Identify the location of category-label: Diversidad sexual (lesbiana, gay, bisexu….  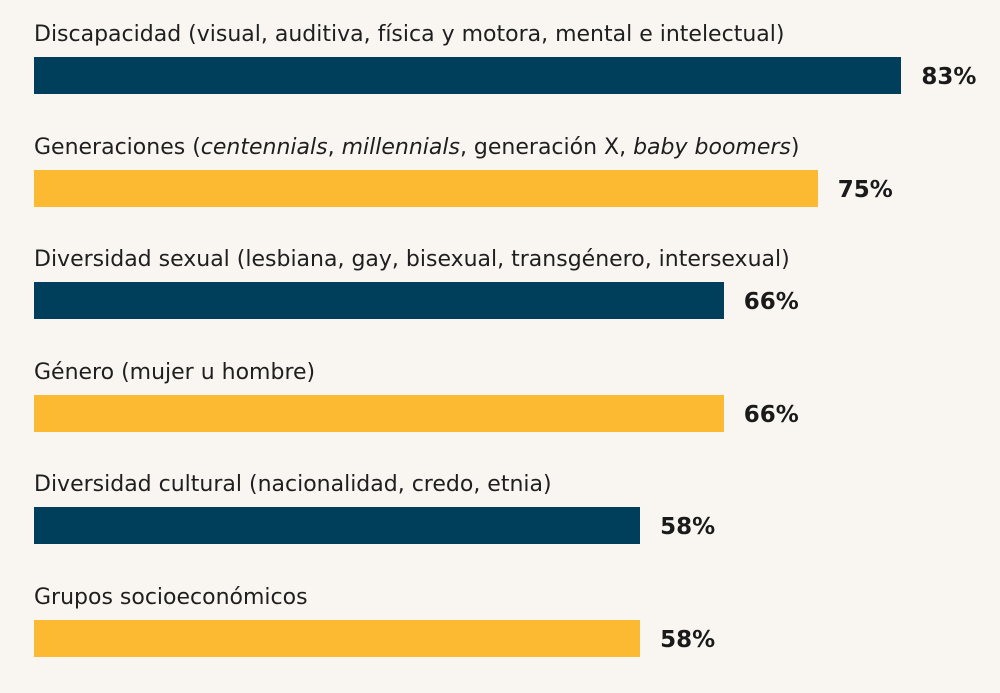
(412, 260).